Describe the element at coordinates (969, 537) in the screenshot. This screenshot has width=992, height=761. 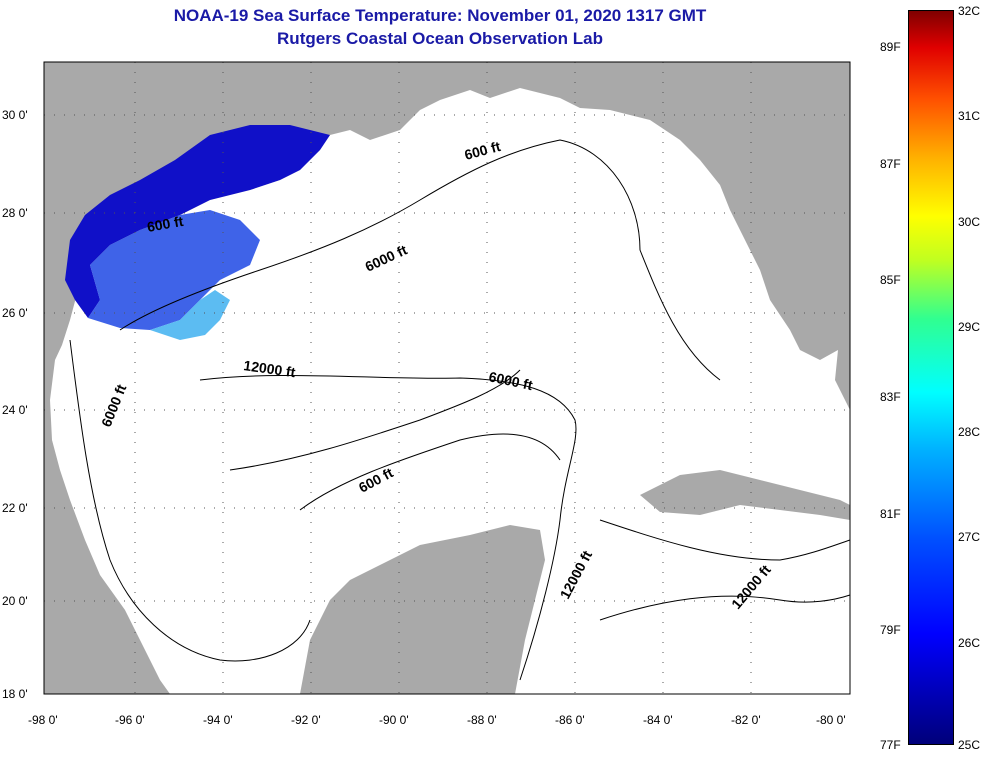
I see `colorbar-celsius-label: 27C` at that location.